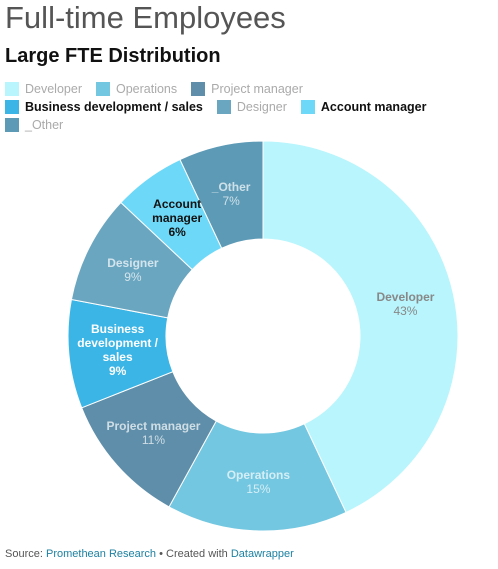 This screenshot has height=569, width=498. I want to click on slice-label: Account manager 6%, so click(177, 218).